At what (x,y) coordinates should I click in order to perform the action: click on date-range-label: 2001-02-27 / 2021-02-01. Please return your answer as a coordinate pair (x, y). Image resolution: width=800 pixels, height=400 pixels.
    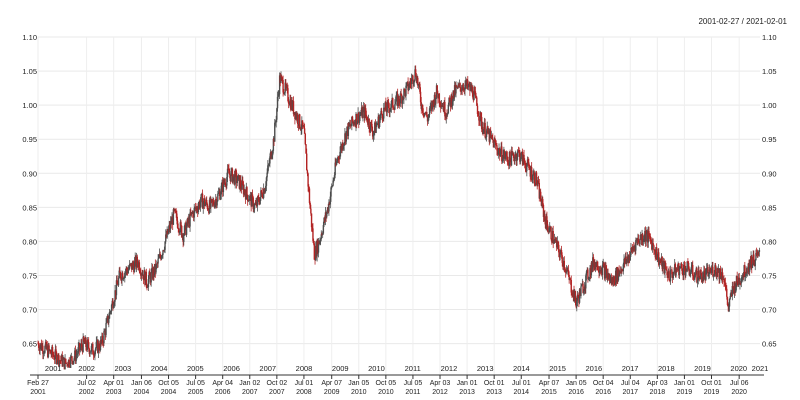
    Looking at the image, I should click on (742, 21).